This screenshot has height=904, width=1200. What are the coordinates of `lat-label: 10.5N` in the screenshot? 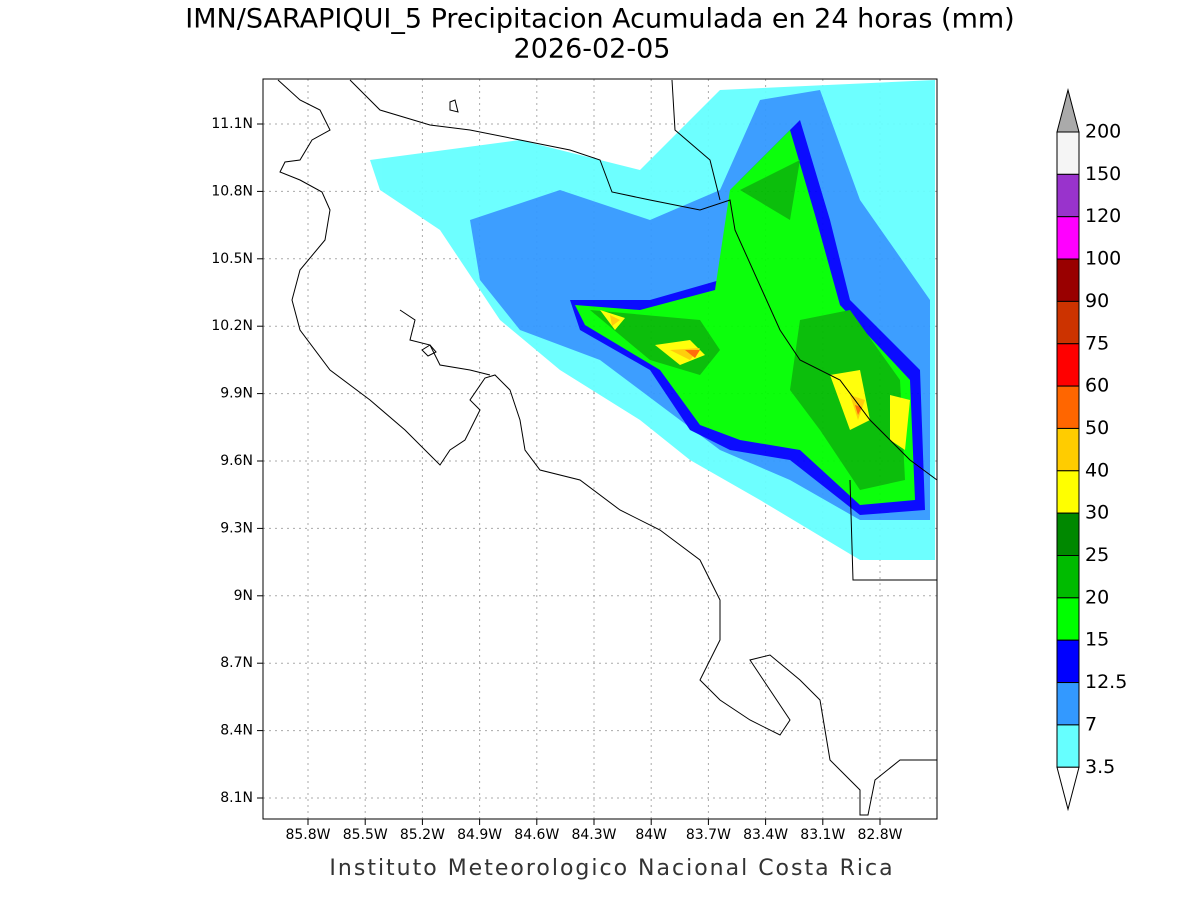 It's located at (232, 259).